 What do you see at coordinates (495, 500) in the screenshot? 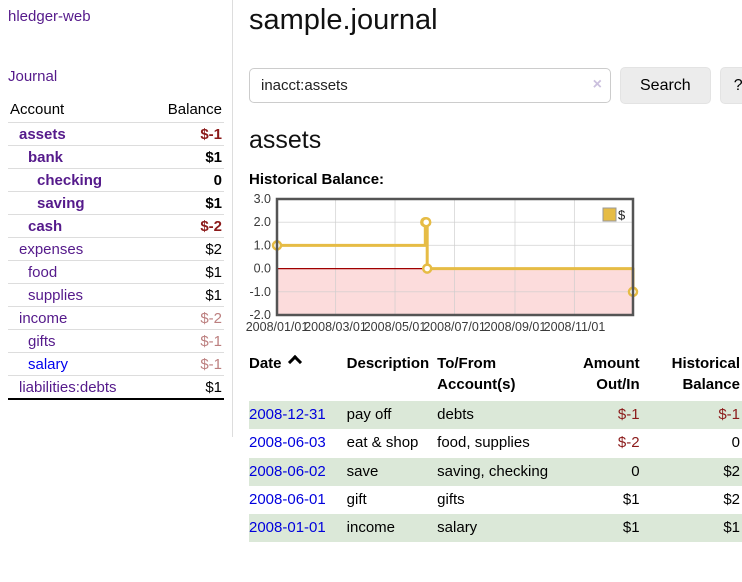
I see `register-row: 2008-06-01 gift gifts $1 $2` at bounding box center [495, 500].